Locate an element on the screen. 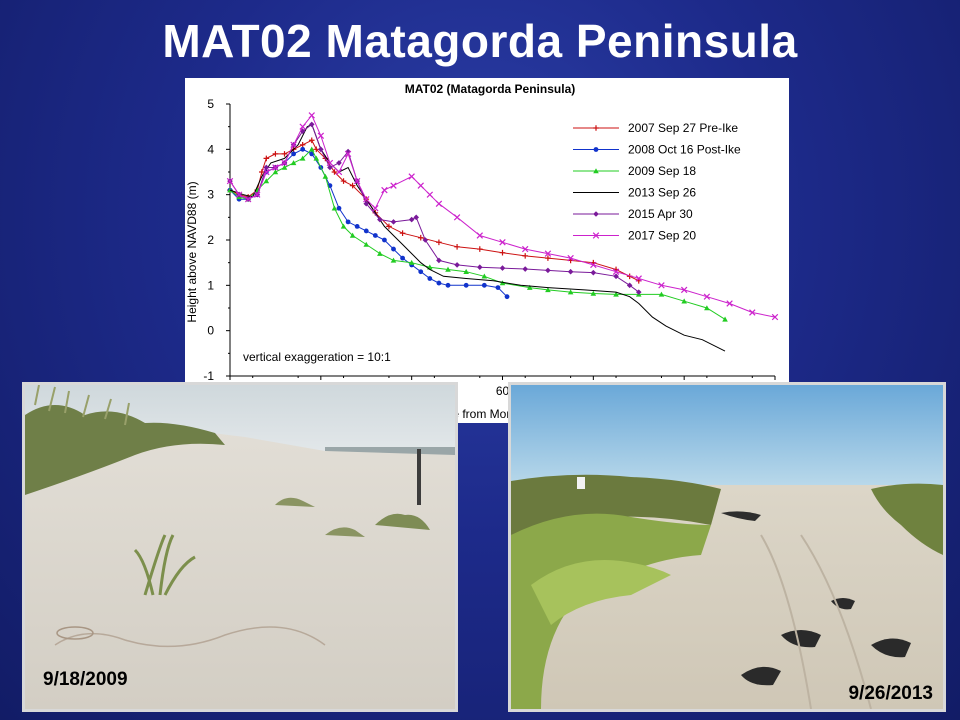  legend-label: 2007 Sep 27 Pre-Ike is located at coordinates (683, 128).